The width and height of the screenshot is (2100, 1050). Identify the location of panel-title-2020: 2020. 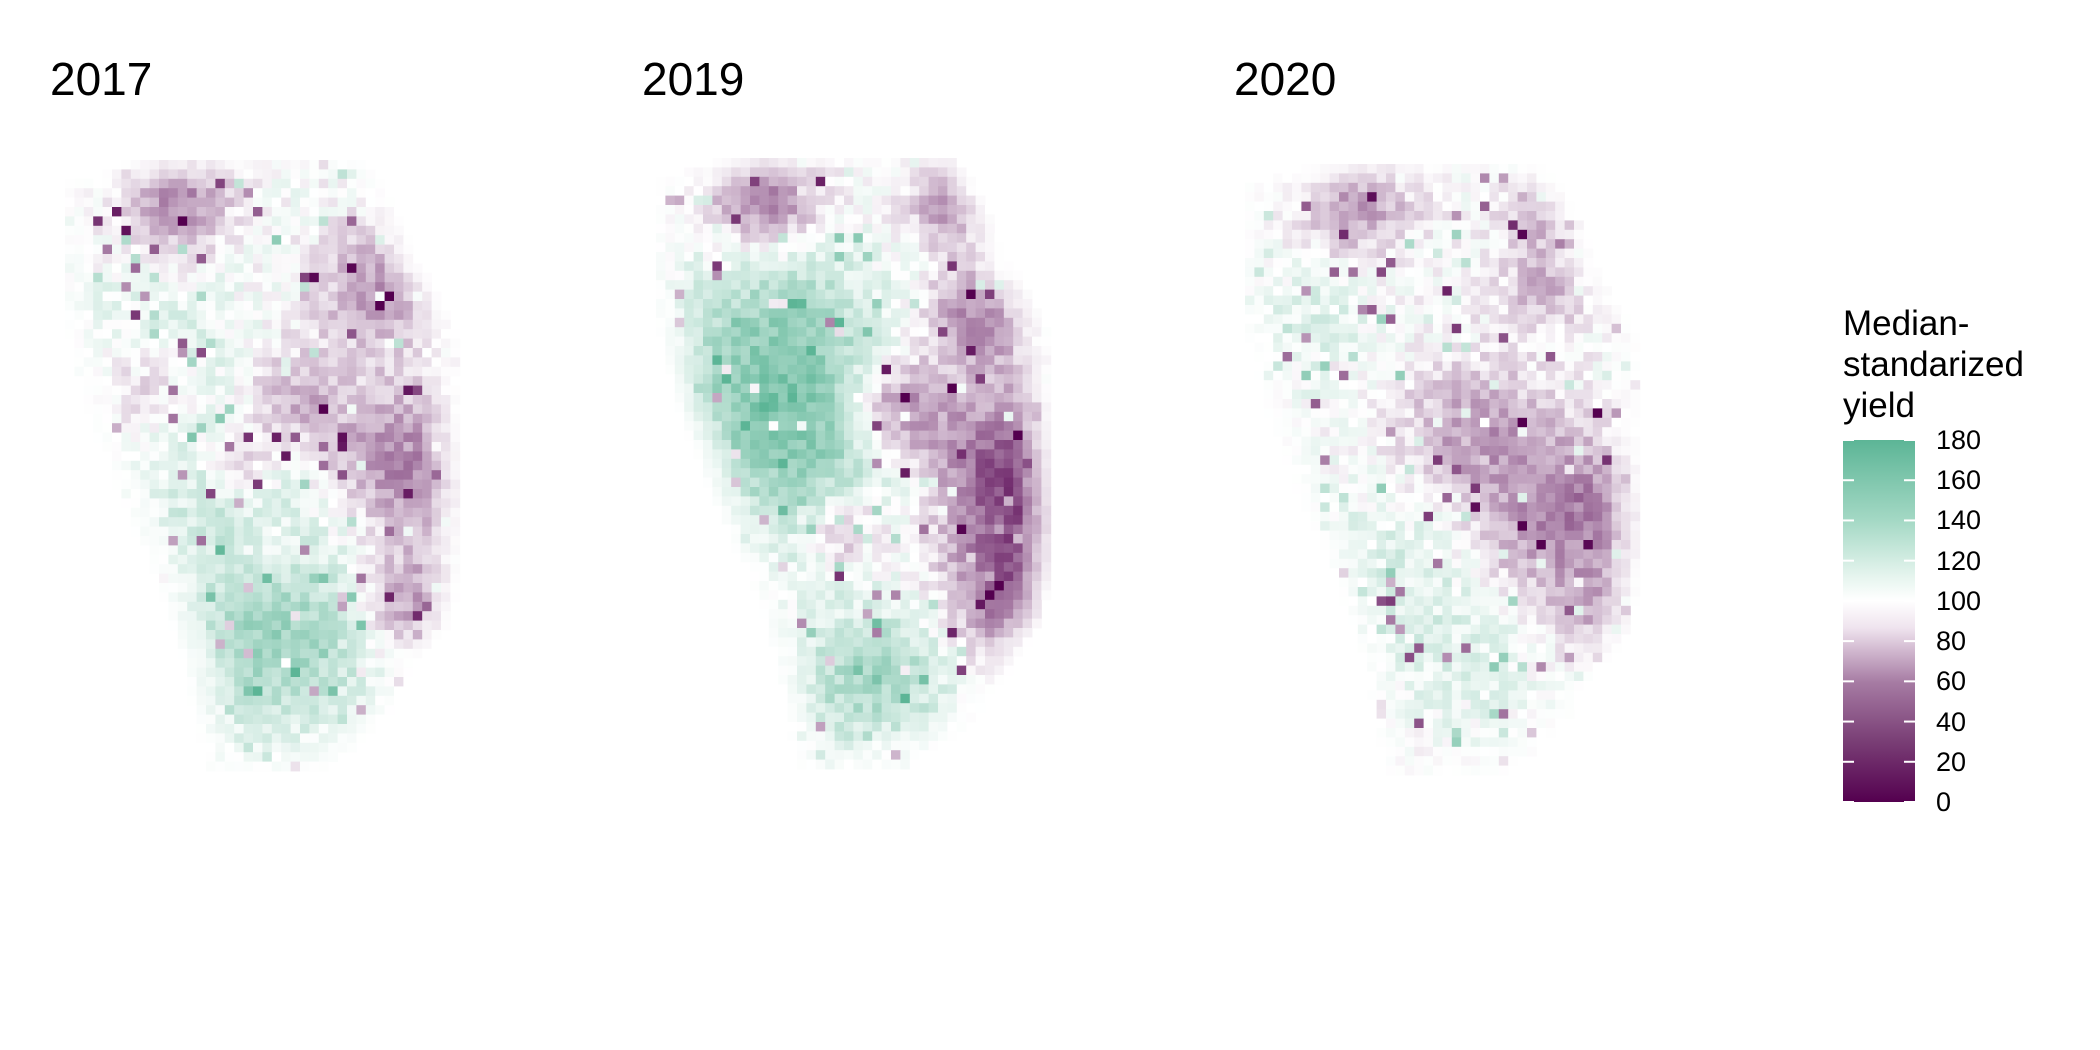
(1285, 79).